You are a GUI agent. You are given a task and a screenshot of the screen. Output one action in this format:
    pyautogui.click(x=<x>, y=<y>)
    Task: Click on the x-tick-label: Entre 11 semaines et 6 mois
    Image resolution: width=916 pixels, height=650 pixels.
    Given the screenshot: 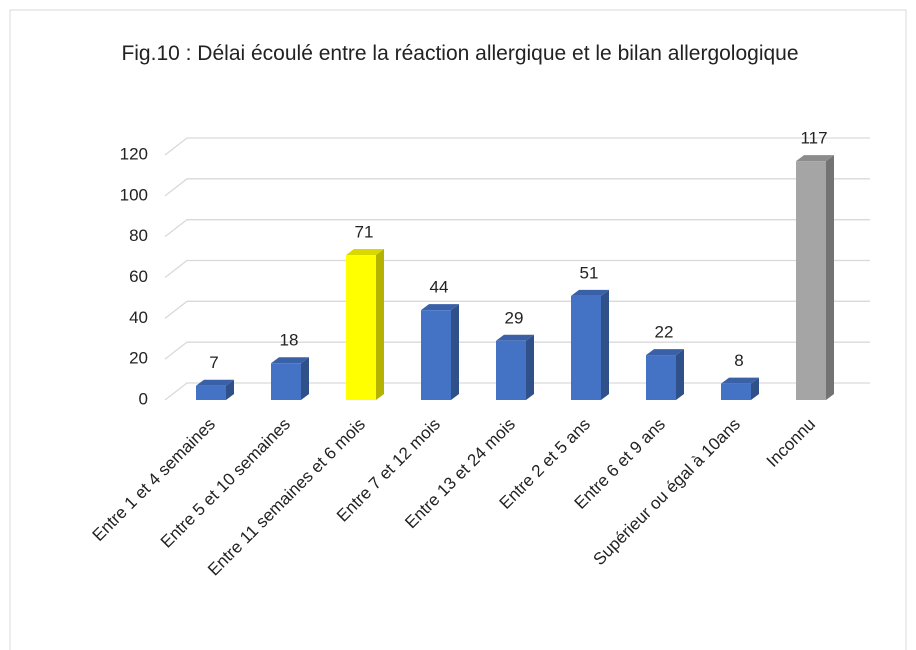 What is the action you would take?
    pyautogui.click(x=286, y=497)
    